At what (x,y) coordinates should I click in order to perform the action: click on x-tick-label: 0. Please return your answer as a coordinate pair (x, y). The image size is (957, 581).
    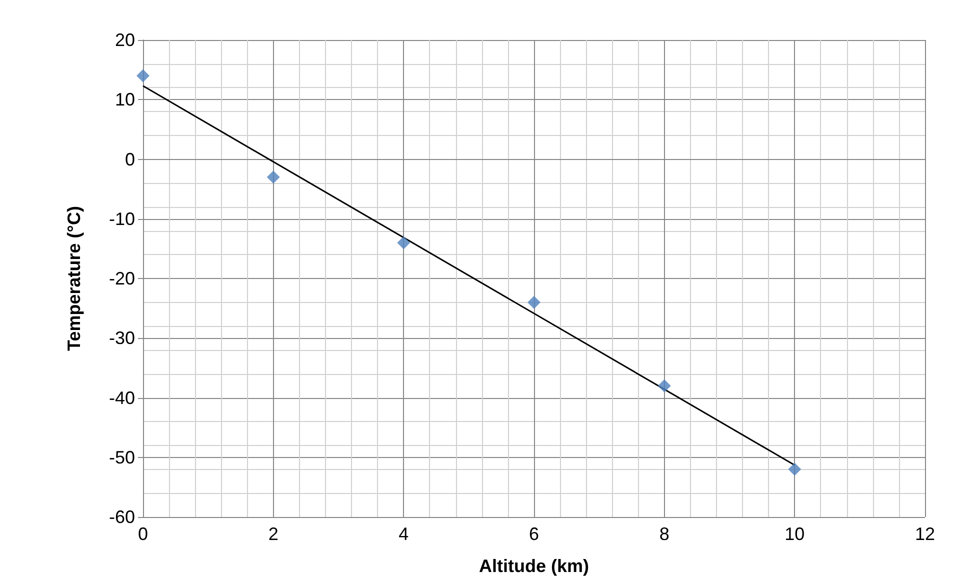
    Looking at the image, I should click on (143, 534).